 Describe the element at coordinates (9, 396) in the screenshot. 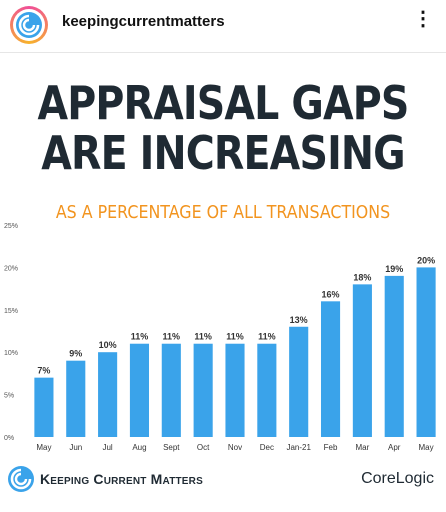

I see `y-tick-label: 5%` at that location.